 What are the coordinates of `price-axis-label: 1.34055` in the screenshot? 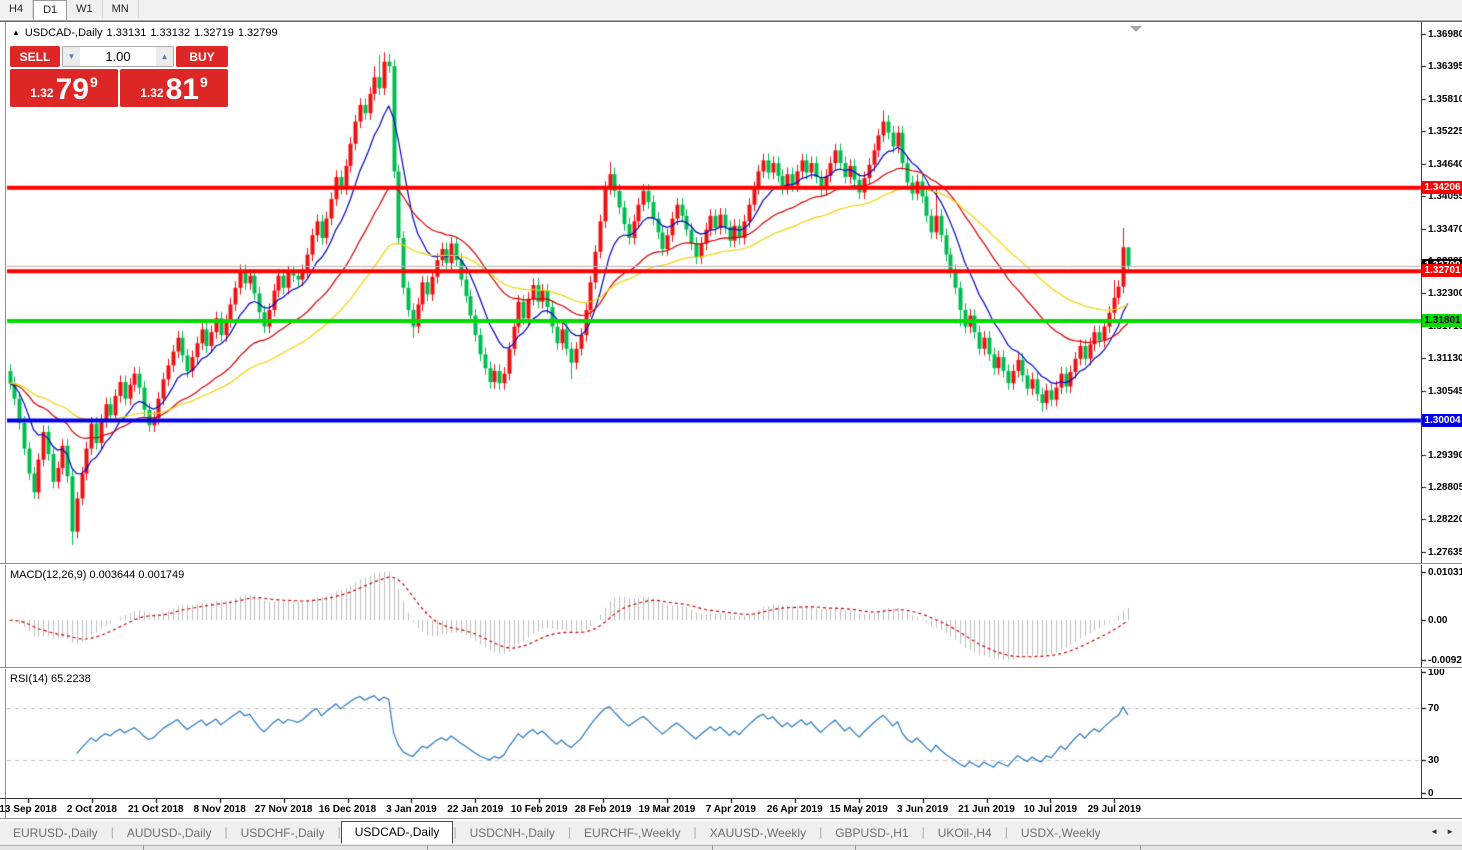 It's located at (1445, 197).